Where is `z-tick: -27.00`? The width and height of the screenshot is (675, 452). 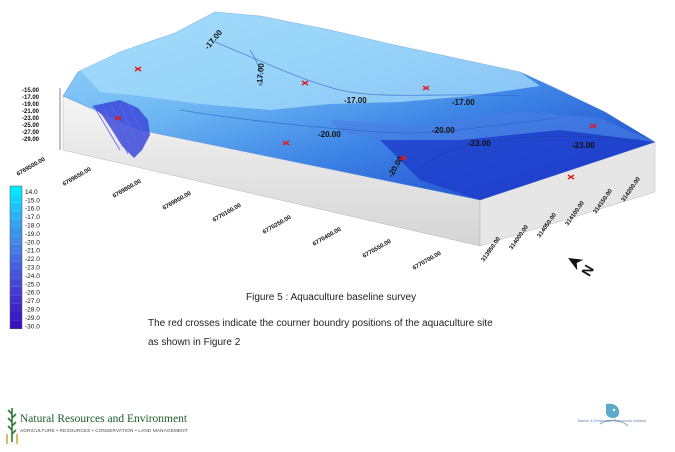
z-tick: -27.00 is located at coordinates (31, 133).